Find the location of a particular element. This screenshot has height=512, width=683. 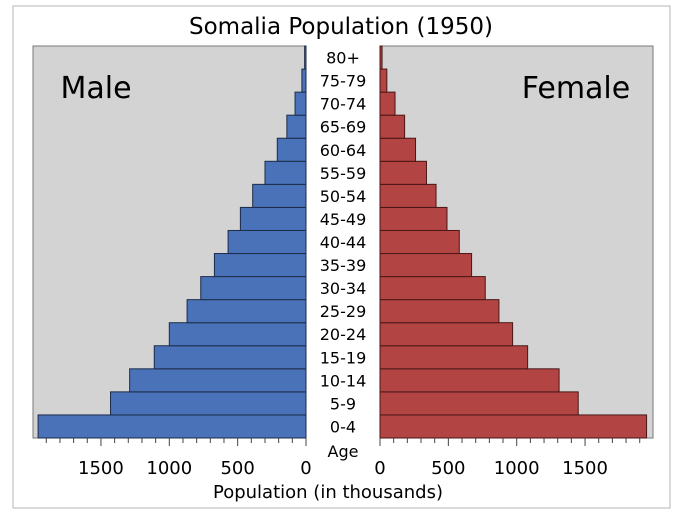

age-label-75-79: 75-79 is located at coordinates (343, 81).